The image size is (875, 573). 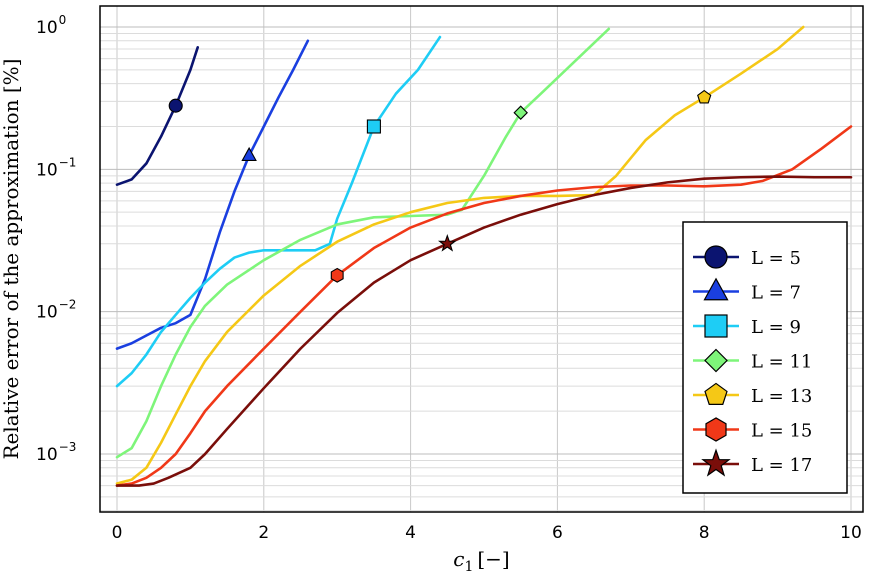 I want to click on legend-label-6: L = 15, so click(x=781, y=431).